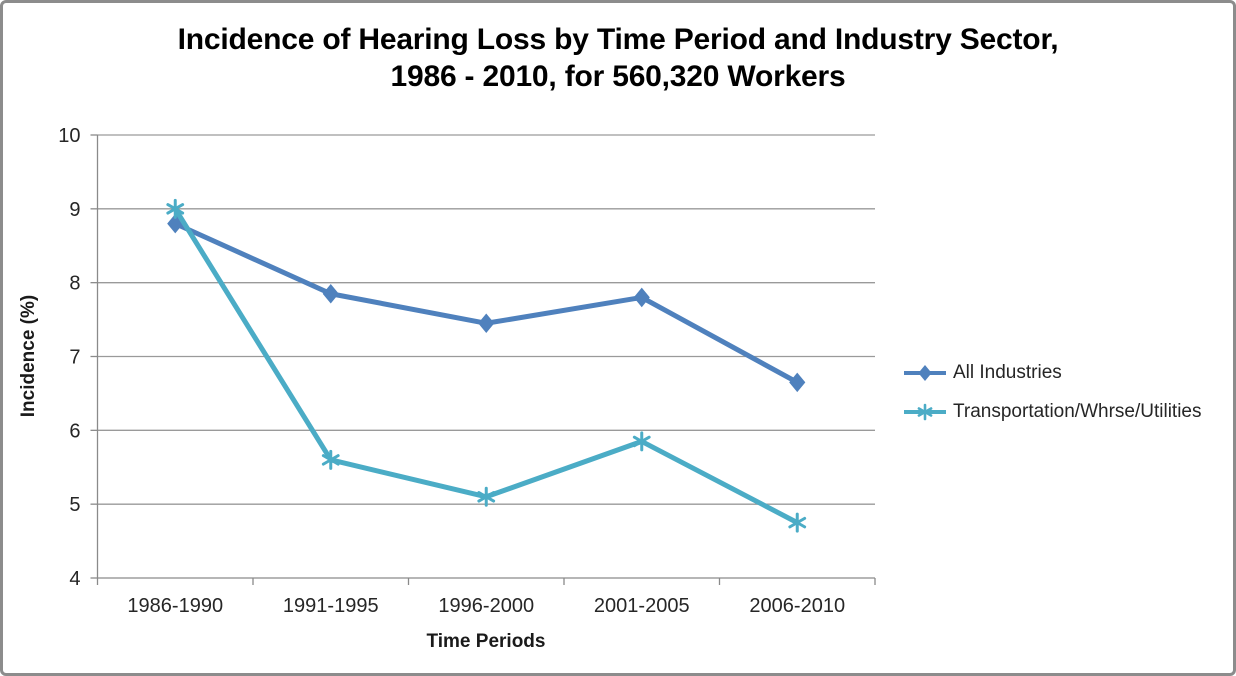 Image resolution: width=1236 pixels, height=676 pixels. Describe the element at coordinates (331, 606) in the screenshot. I see `svg-text: 1991-1995` at that location.